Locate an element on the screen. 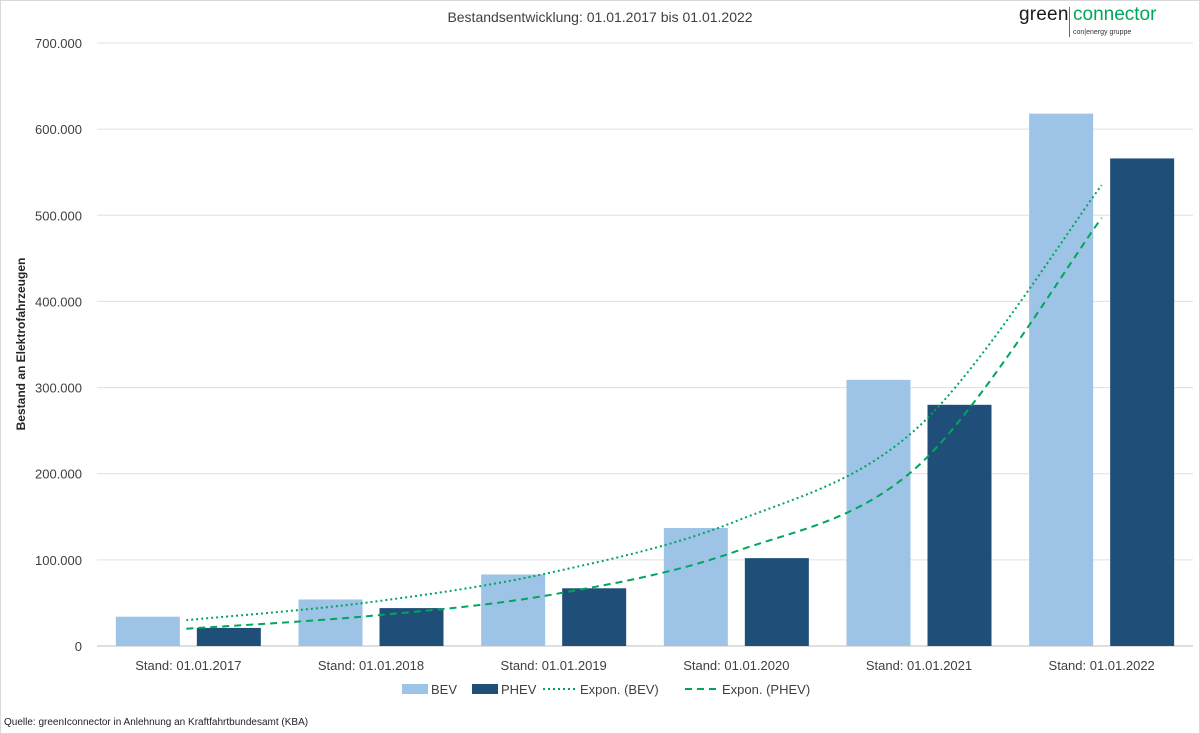 This screenshot has height=734, width=1200. legend-swatch-bev is located at coordinates (415, 689).